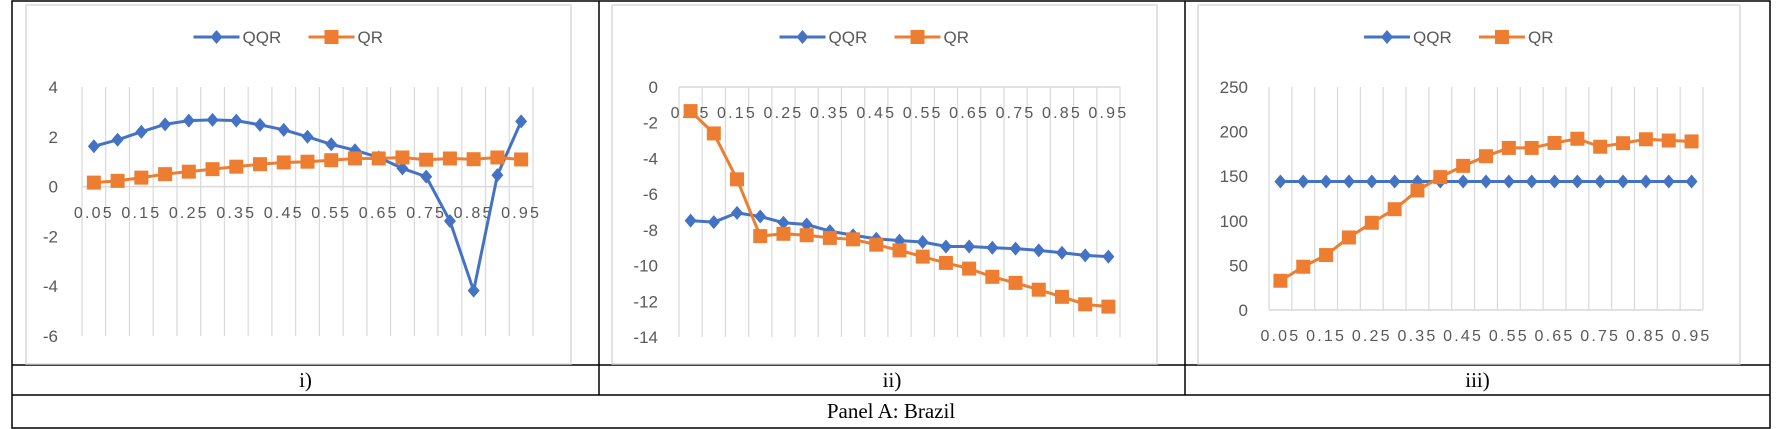 Image resolution: width=1783 pixels, height=429 pixels. I want to click on panel-title: Panel A: Brazil, so click(891, 411).